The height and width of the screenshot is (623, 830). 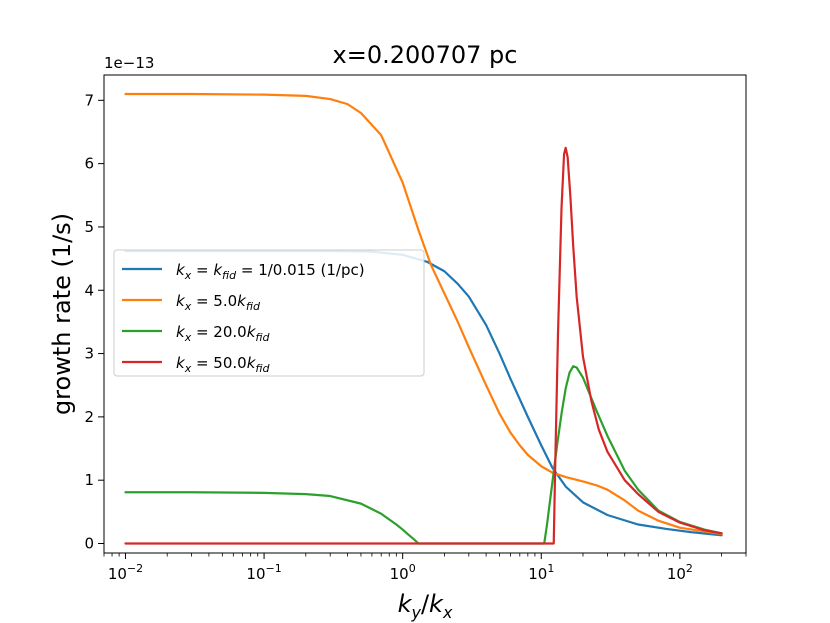 What do you see at coordinates (541, 572) in the screenshot?
I see `x-tick-label: 10¹` at bounding box center [541, 572].